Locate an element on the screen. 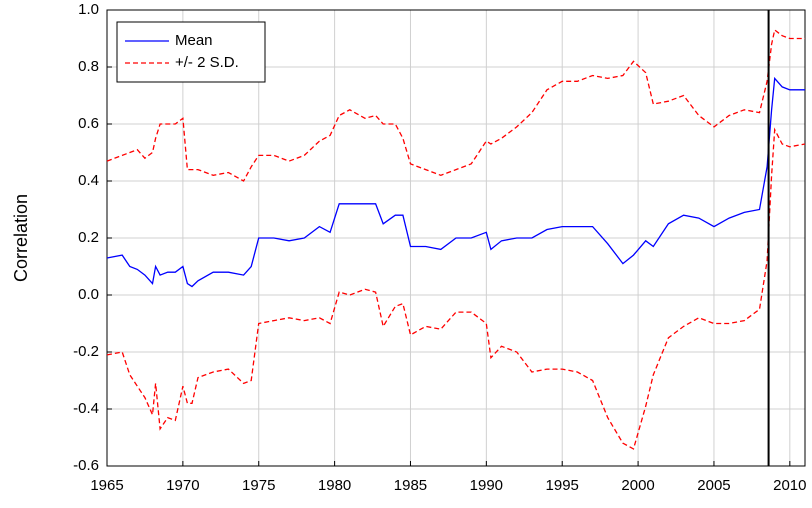 This screenshot has height=508, width=812. y-tick-label: 0.4 is located at coordinates (88, 180).